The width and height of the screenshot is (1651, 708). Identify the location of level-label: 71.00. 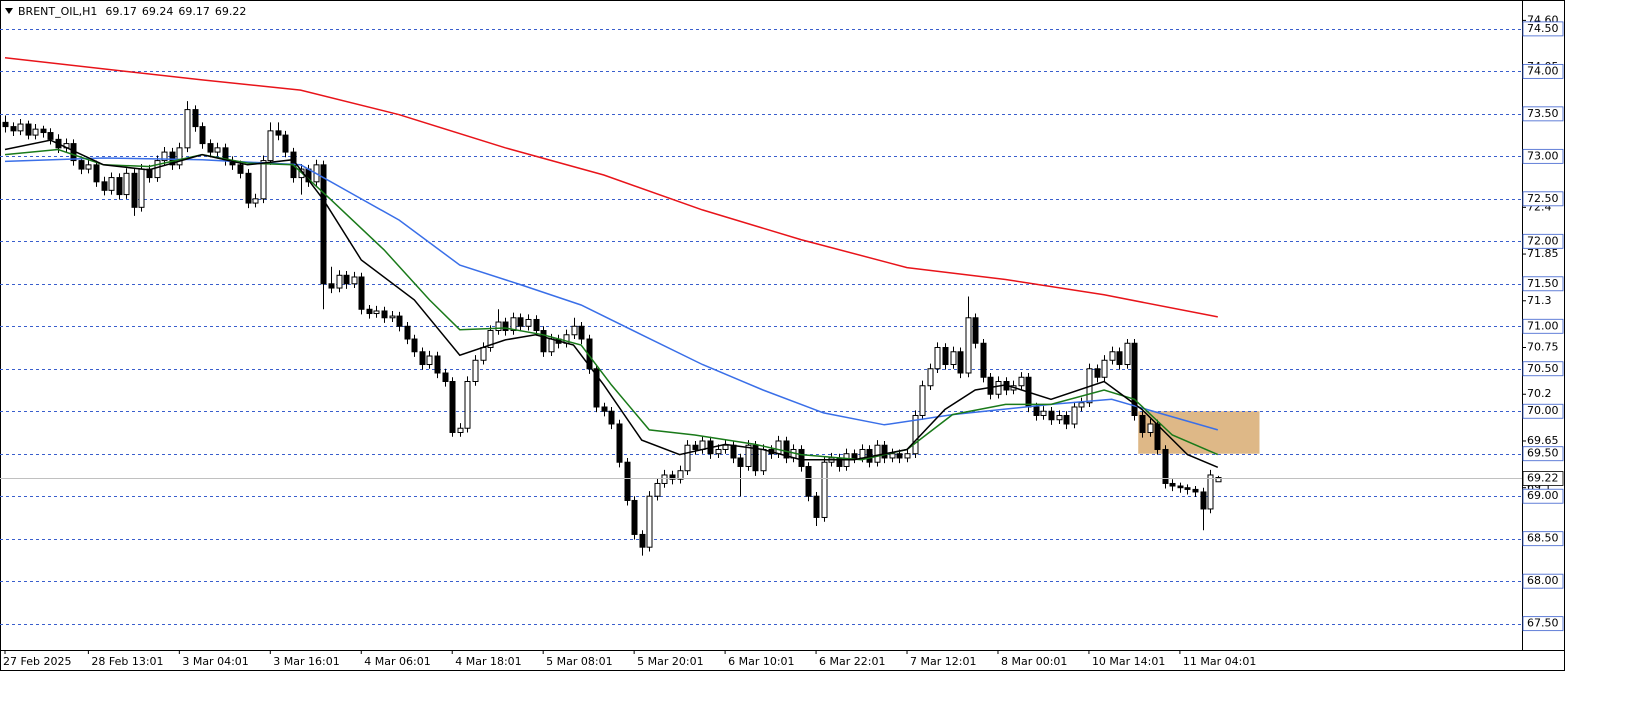
(1543, 325).